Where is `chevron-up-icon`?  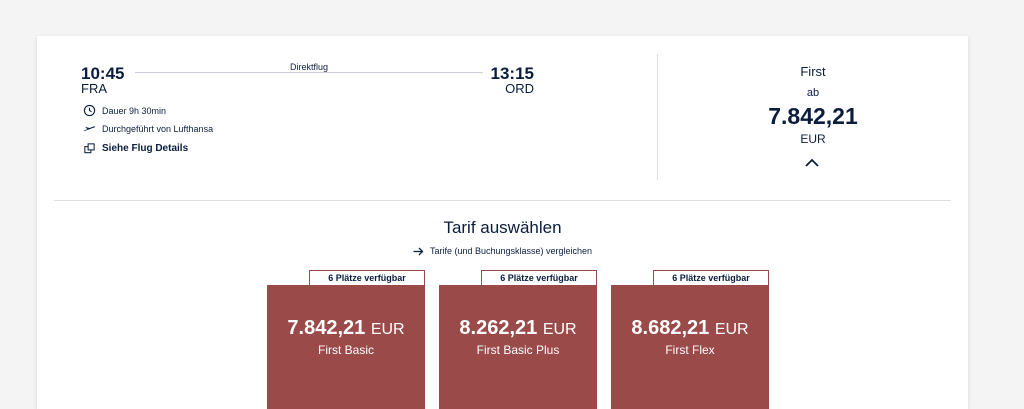
chevron-up-icon is located at coordinates (812, 163).